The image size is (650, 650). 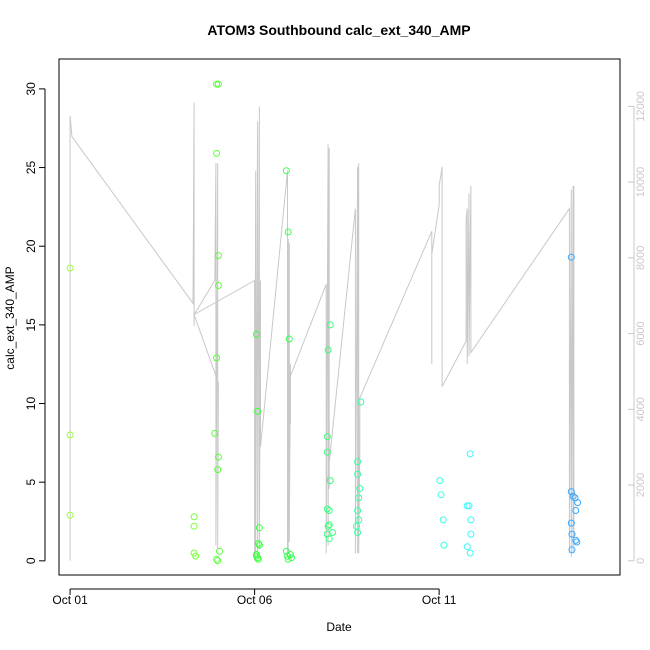 What do you see at coordinates (31, 246) in the screenshot?
I see `y-tick-label: 20` at bounding box center [31, 246].